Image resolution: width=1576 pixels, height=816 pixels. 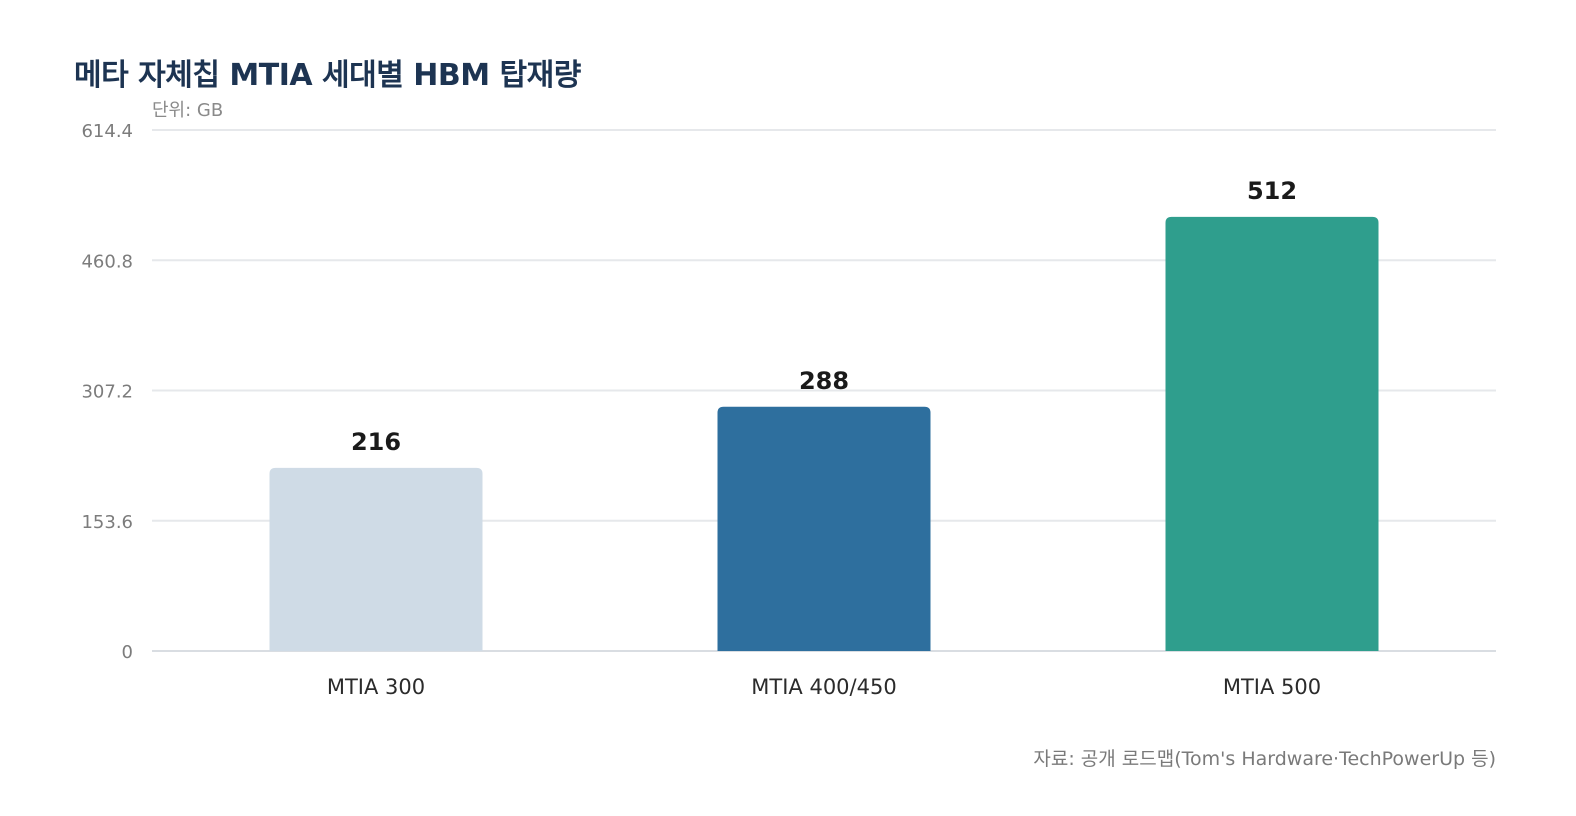 I want to click on x-category-label: MTIA 300, so click(x=376, y=687).